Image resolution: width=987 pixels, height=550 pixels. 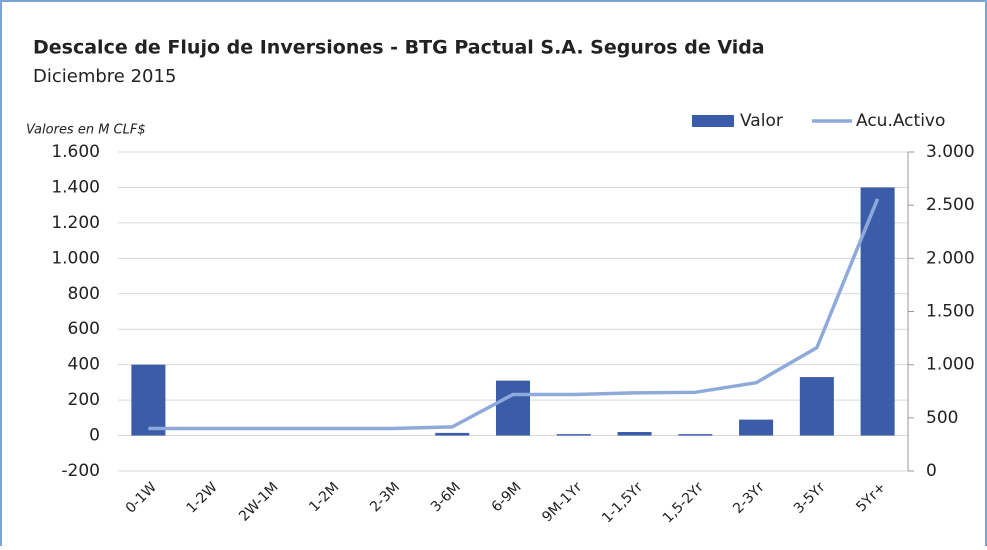 I want to click on y-axis-label: Valores en M CLF$, so click(x=86, y=130).